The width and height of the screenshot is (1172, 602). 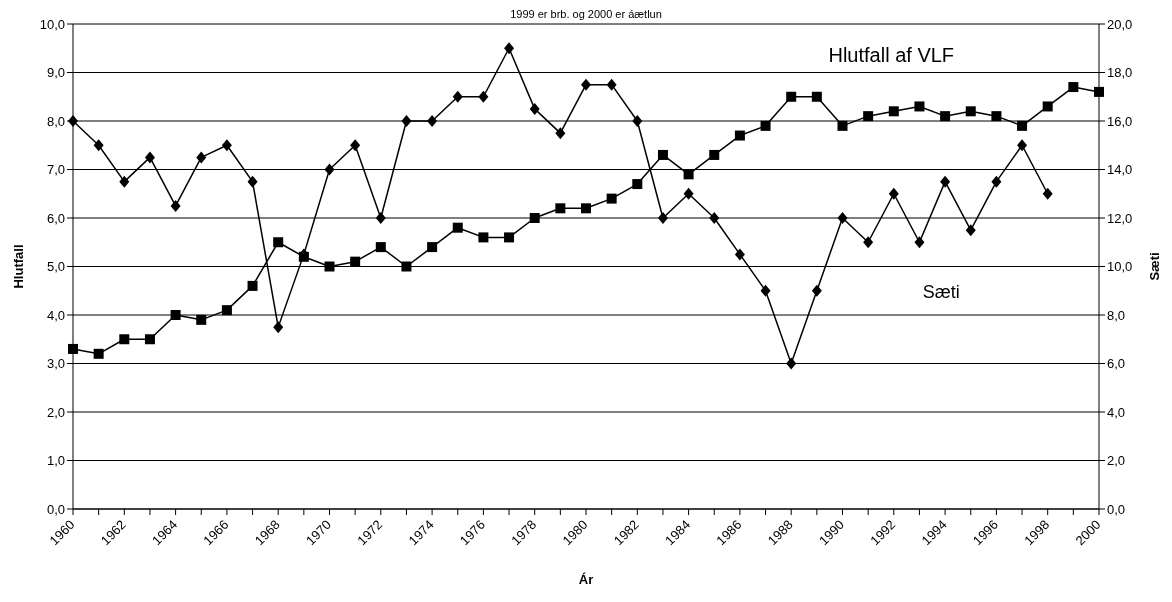 What do you see at coordinates (52, 24) in the screenshot?
I see `y-tick-label: 10,0` at bounding box center [52, 24].